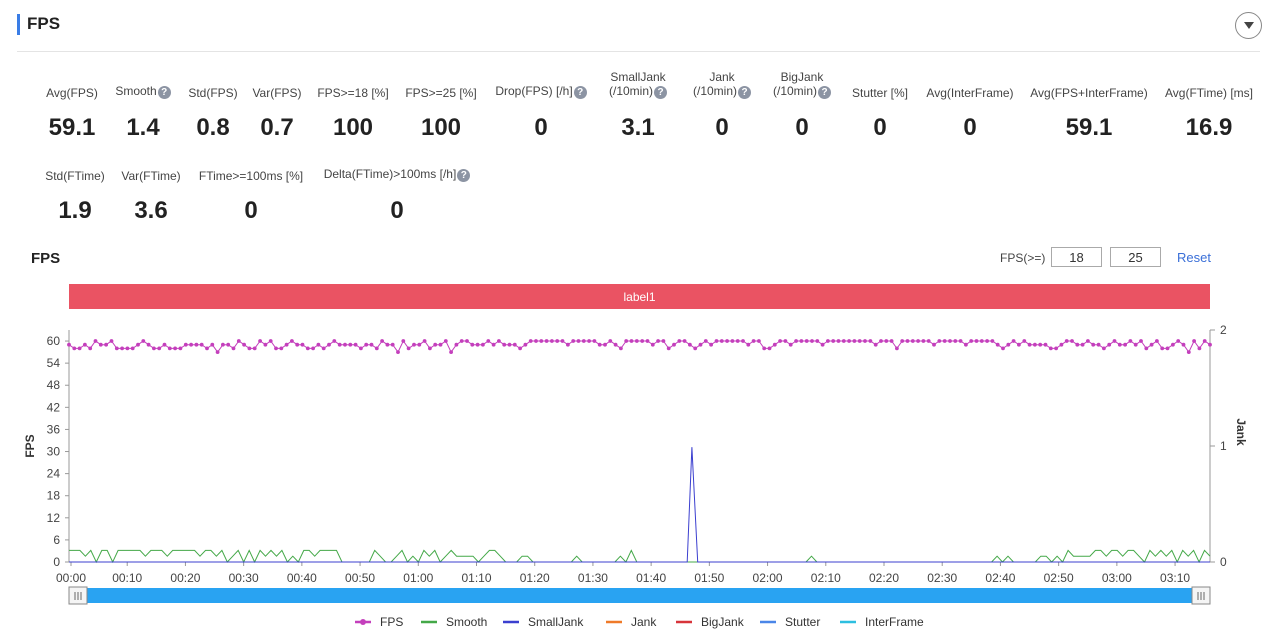  What do you see at coordinates (1208, 93) in the screenshot?
I see `metric-label-text: Avg(FTime) [ms]` at bounding box center [1208, 93].